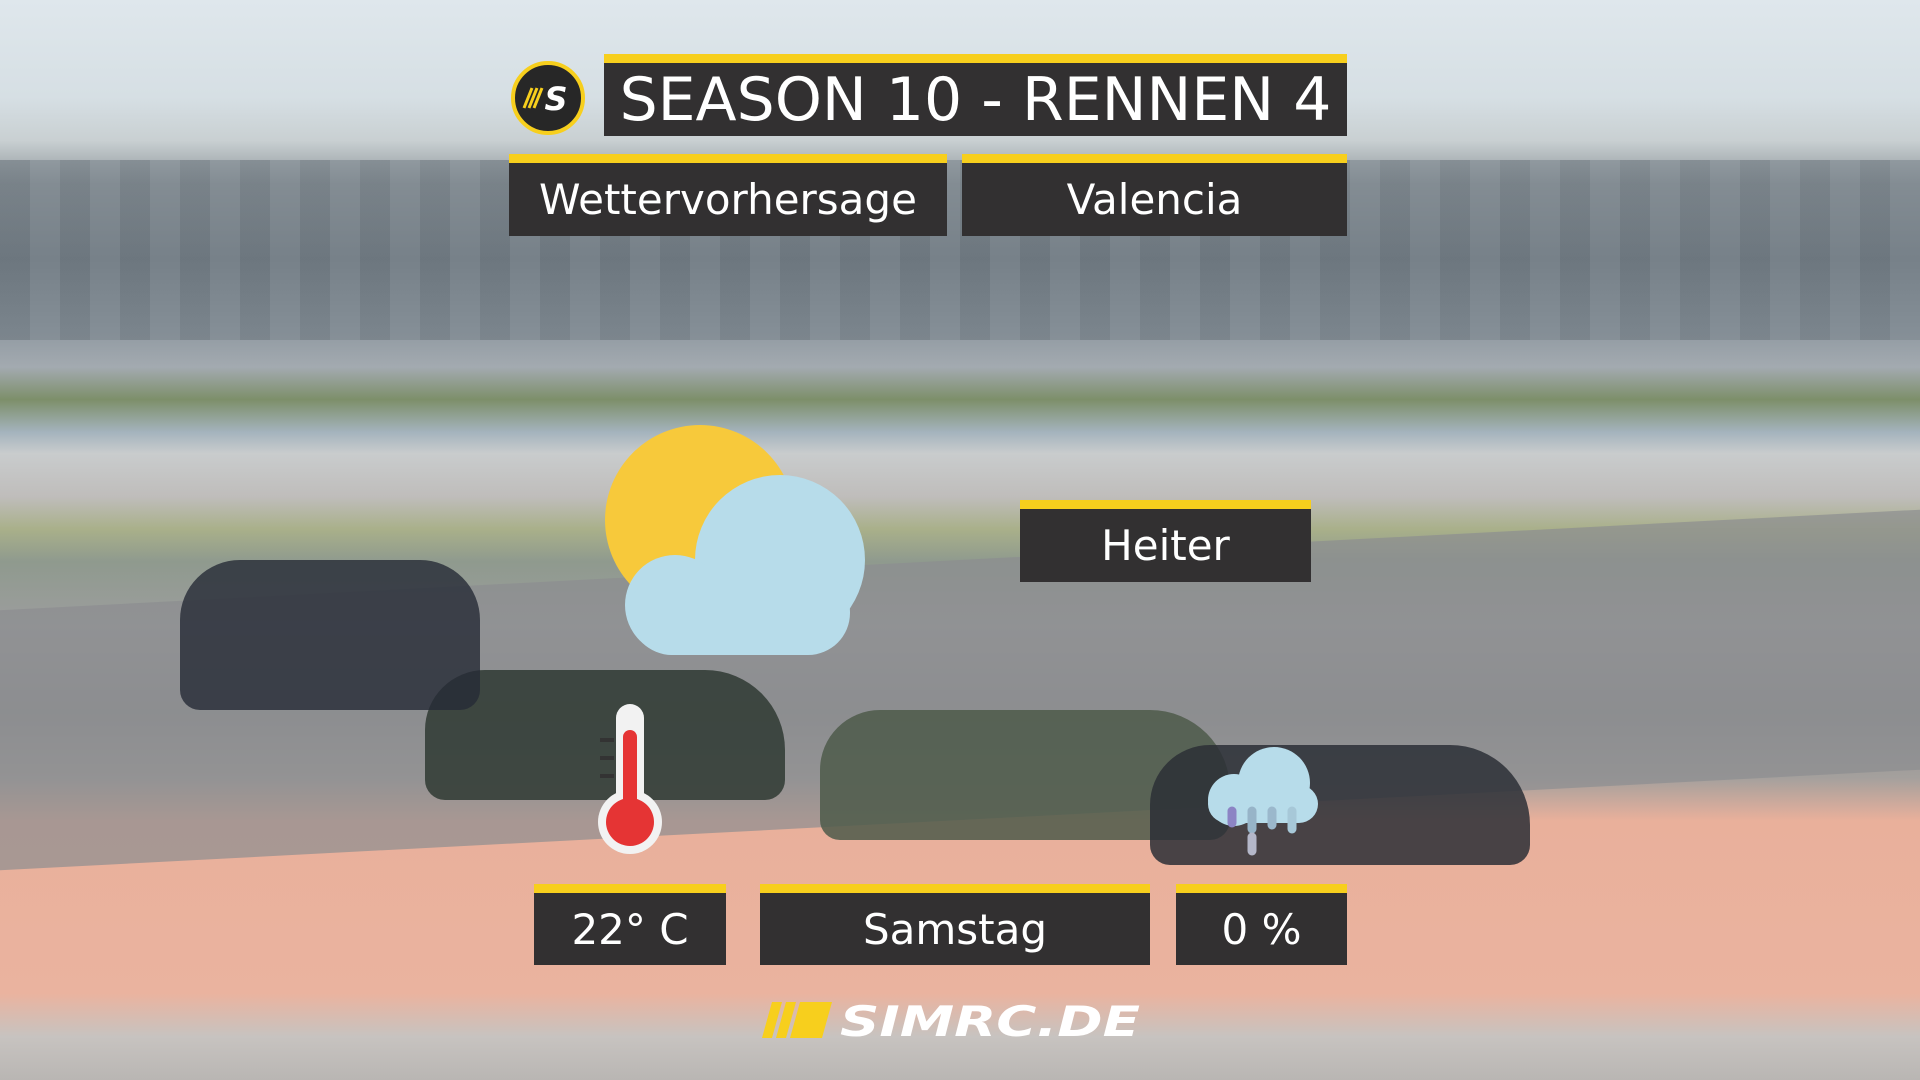 The image size is (1920, 1080). What do you see at coordinates (555, 99) in the screenshot?
I see `svg-text: S` at bounding box center [555, 99].